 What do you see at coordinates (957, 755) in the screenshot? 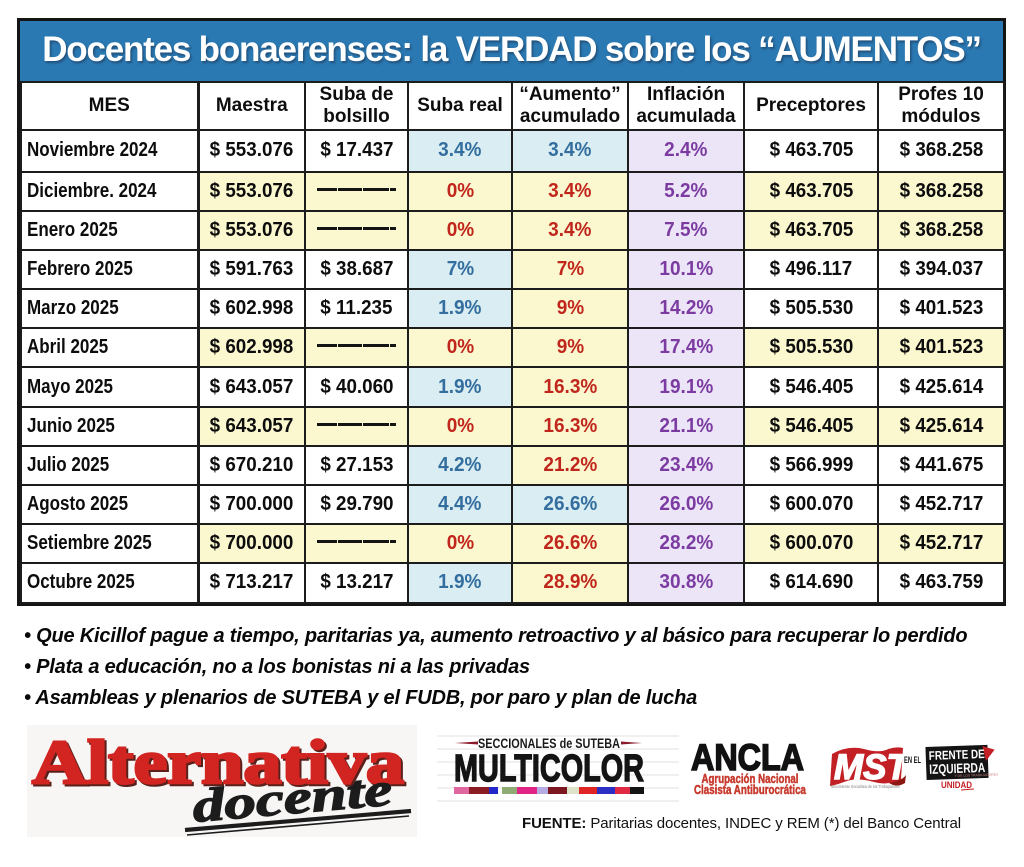
I see `svg-text: FRENTE DE` at bounding box center [957, 755].